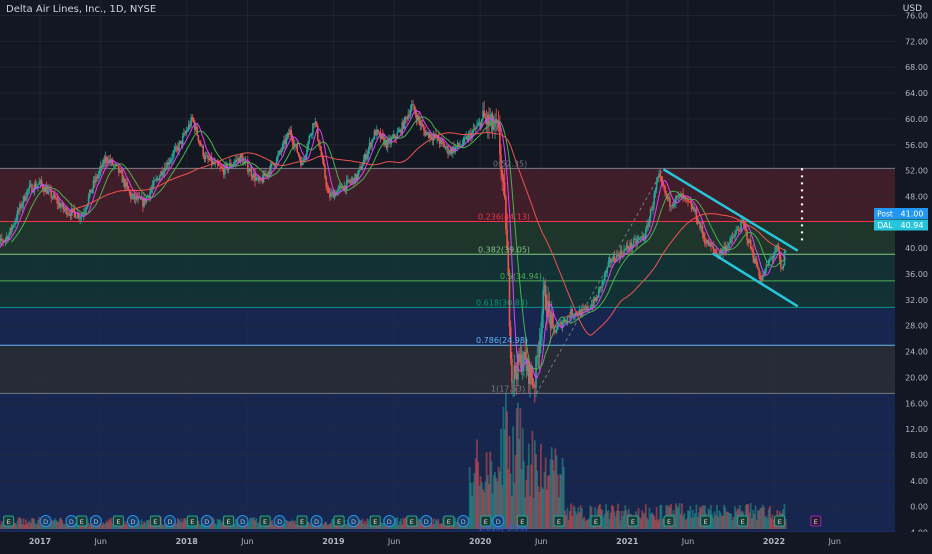 The height and width of the screenshot is (554, 932). What do you see at coordinates (916, 119) in the screenshot?
I see `price-tick-label: 60.00` at bounding box center [916, 119].